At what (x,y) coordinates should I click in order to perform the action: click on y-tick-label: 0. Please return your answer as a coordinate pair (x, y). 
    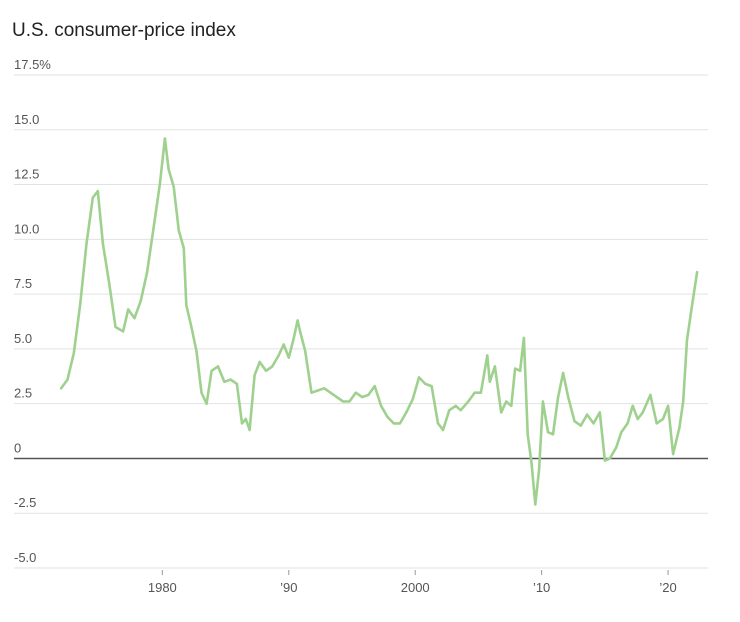
    Looking at the image, I should click on (17, 447).